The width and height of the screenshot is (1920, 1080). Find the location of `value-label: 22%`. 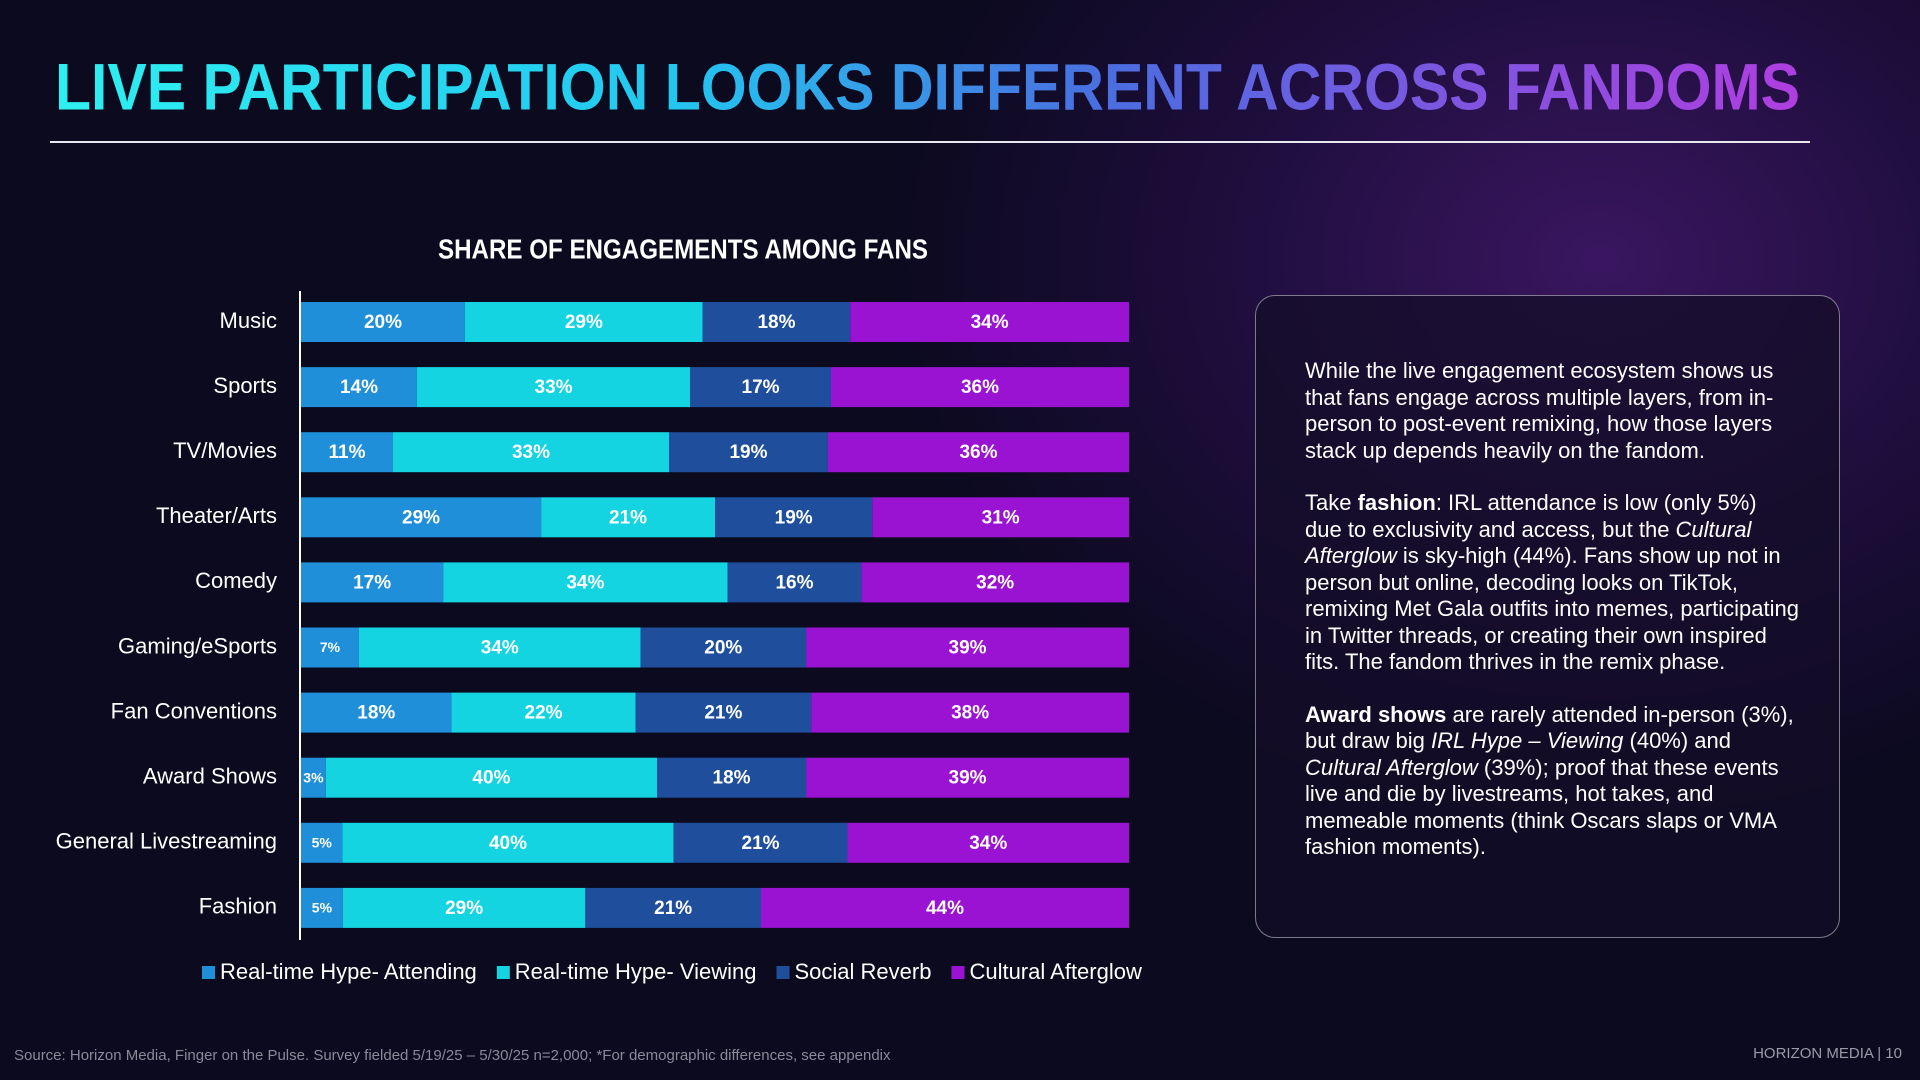

value-label: 22% is located at coordinates (544, 713).